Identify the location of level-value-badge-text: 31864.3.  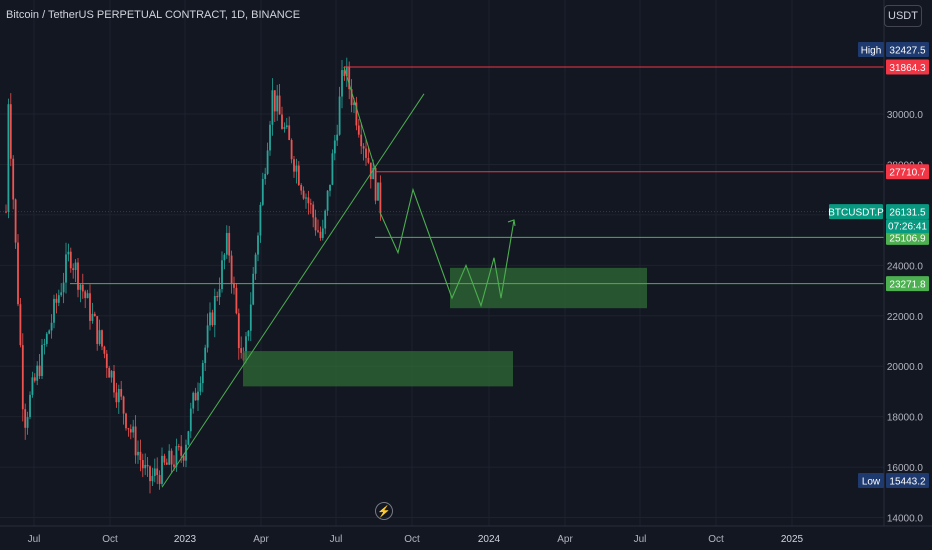
(907, 68).